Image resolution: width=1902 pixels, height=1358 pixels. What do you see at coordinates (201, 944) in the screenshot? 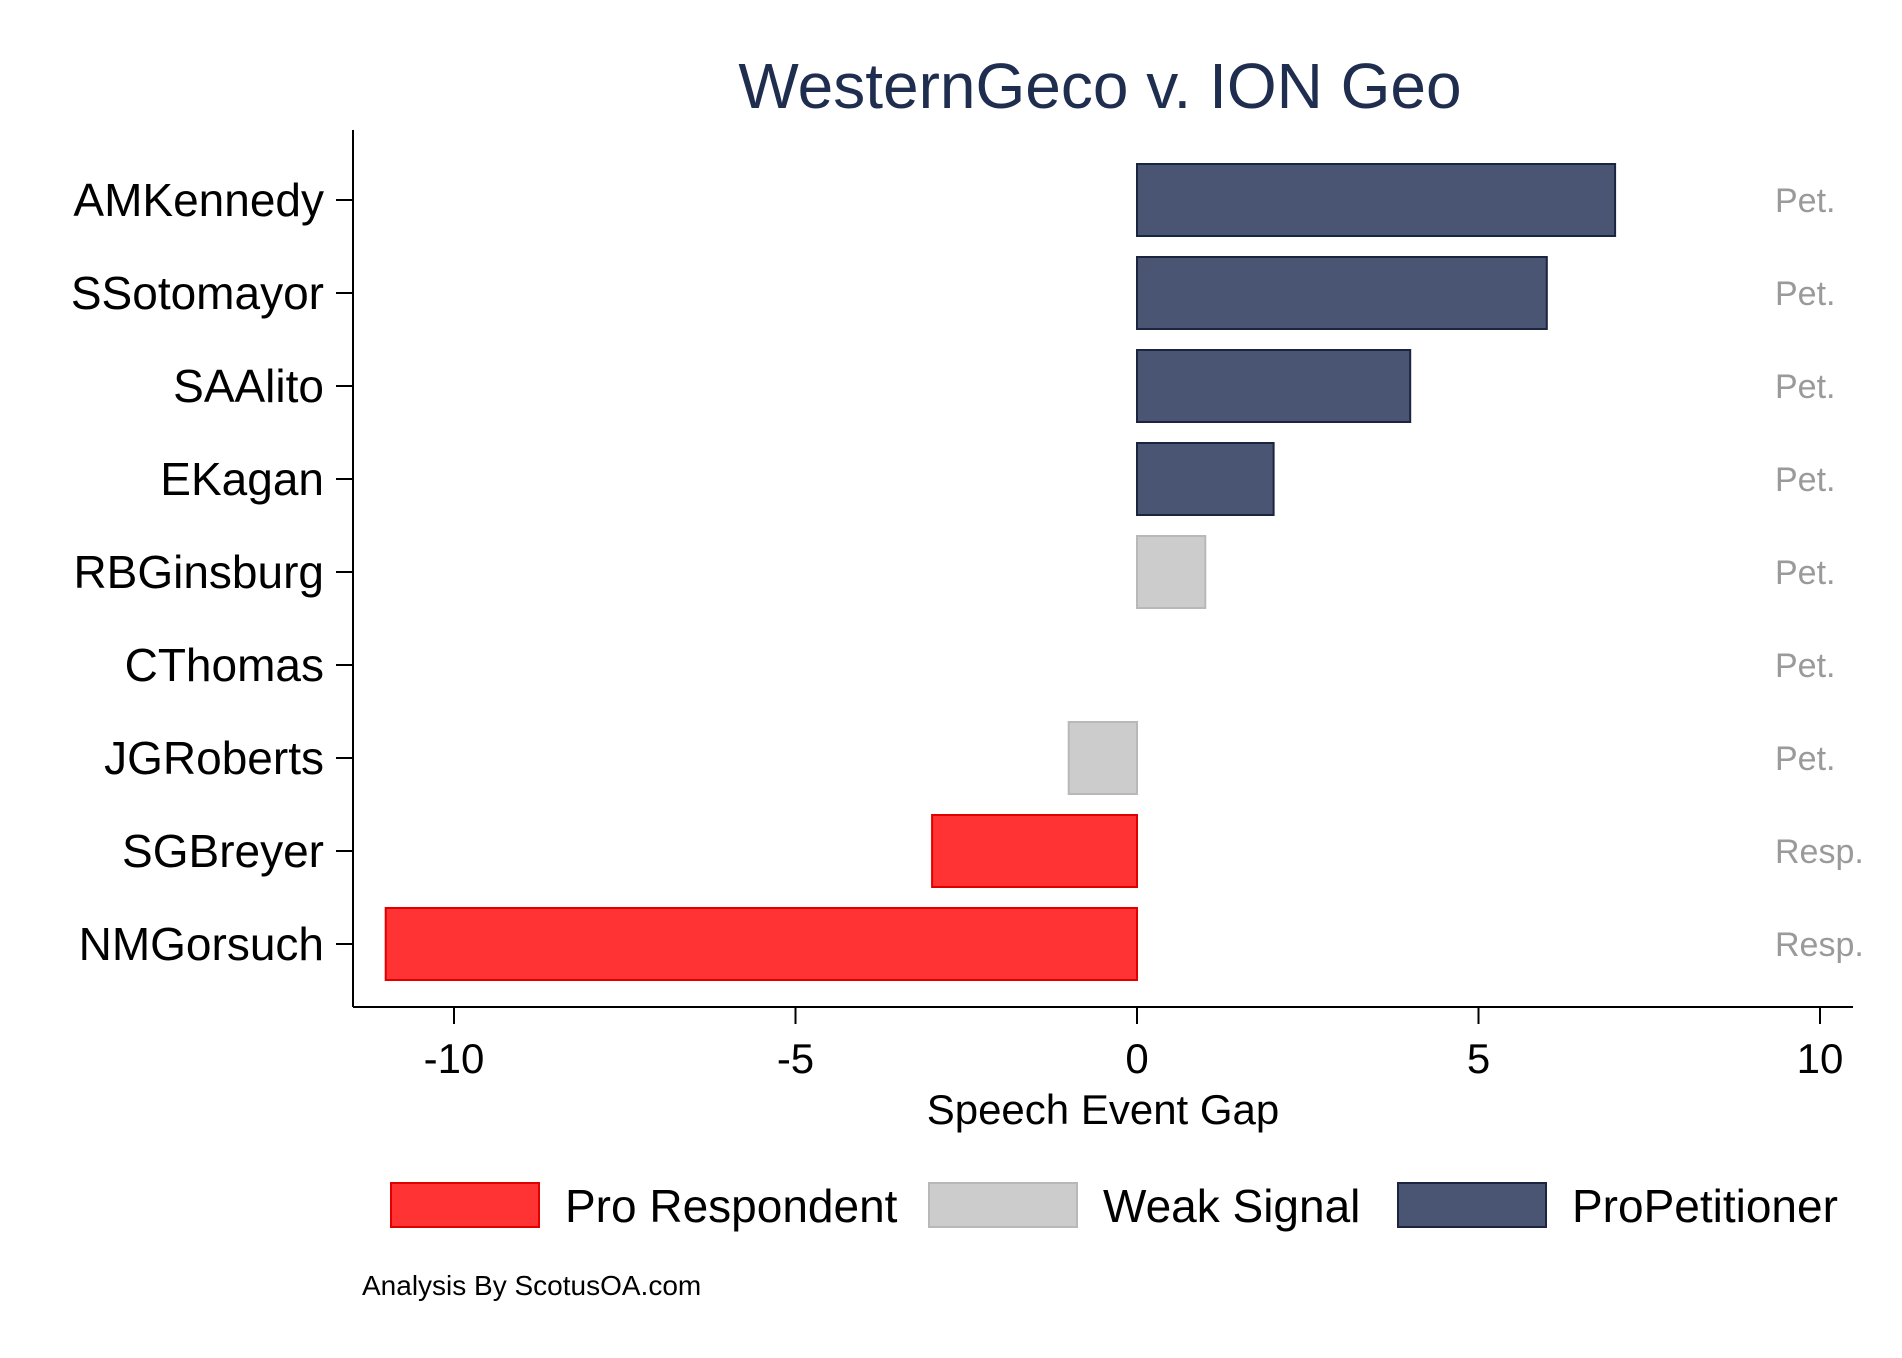
I see `justice-label: NMGorsuch` at bounding box center [201, 944].